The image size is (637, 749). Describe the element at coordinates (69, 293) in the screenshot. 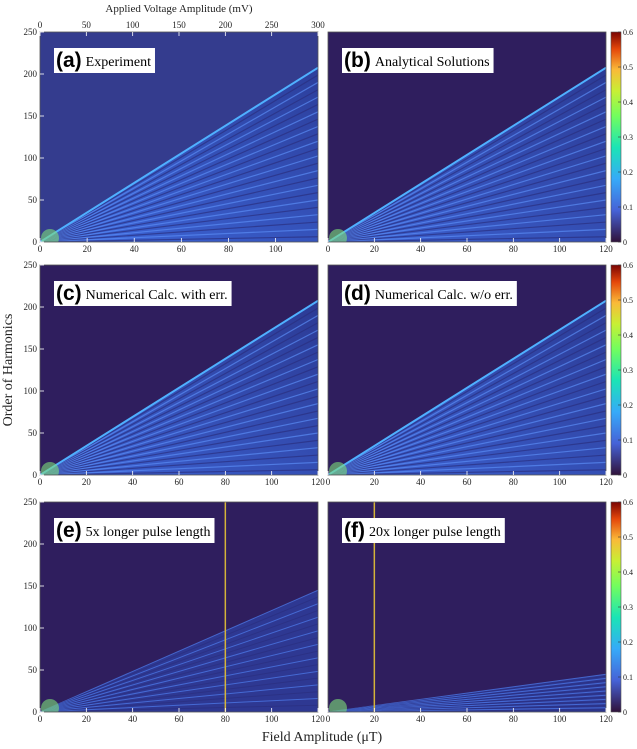

I see `panel-letter: (c)` at that location.